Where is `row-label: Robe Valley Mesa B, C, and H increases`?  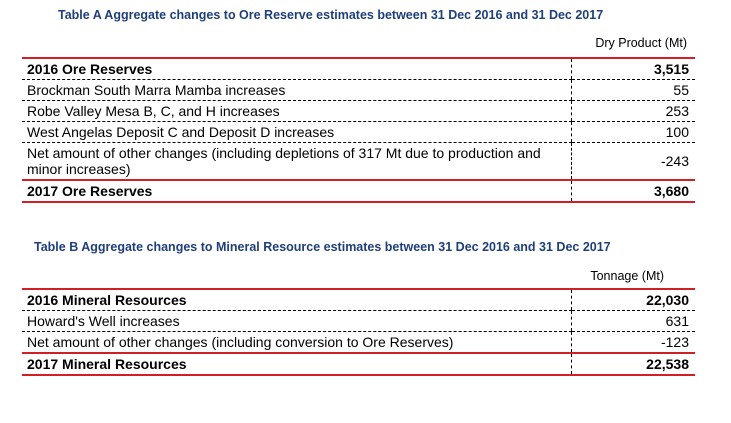 row-label: Robe Valley Mesa B, C, and H increases is located at coordinates (296, 111).